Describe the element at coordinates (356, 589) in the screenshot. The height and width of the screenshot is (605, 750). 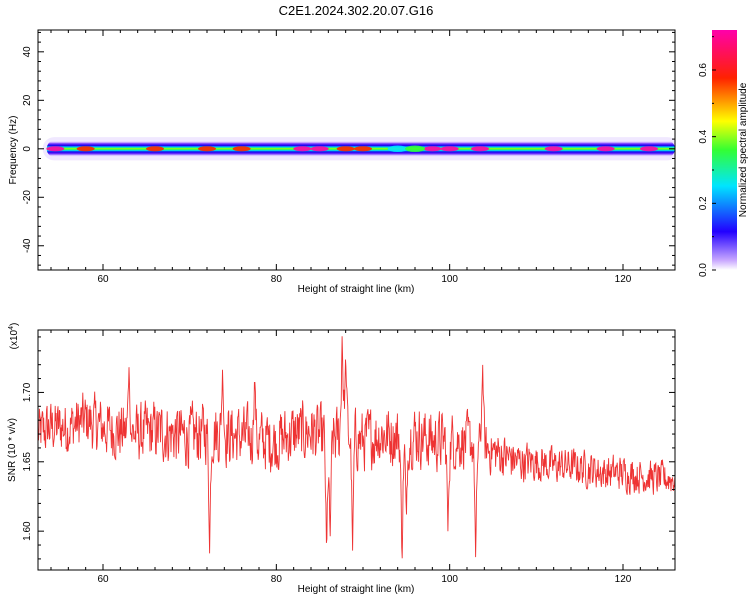
I see `snr-x-axis-label: Height of straight line (km)` at that location.